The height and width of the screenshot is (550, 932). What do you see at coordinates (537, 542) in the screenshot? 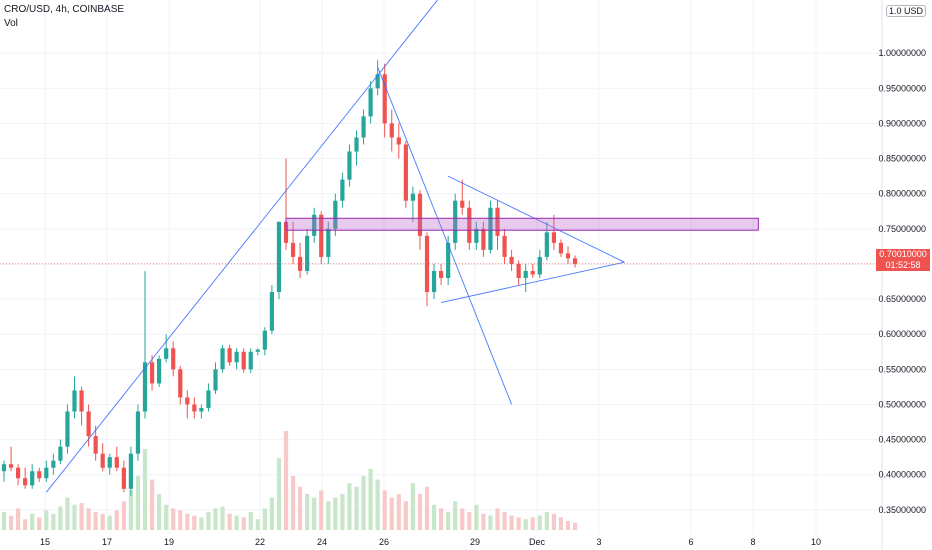
I see `x-tick-label: Dec` at bounding box center [537, 542].